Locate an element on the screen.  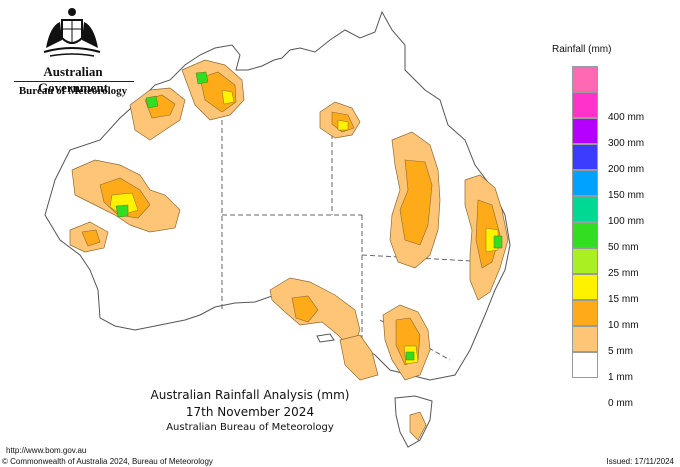
rain-15mm-gulf is located at coordinates (343, 125).